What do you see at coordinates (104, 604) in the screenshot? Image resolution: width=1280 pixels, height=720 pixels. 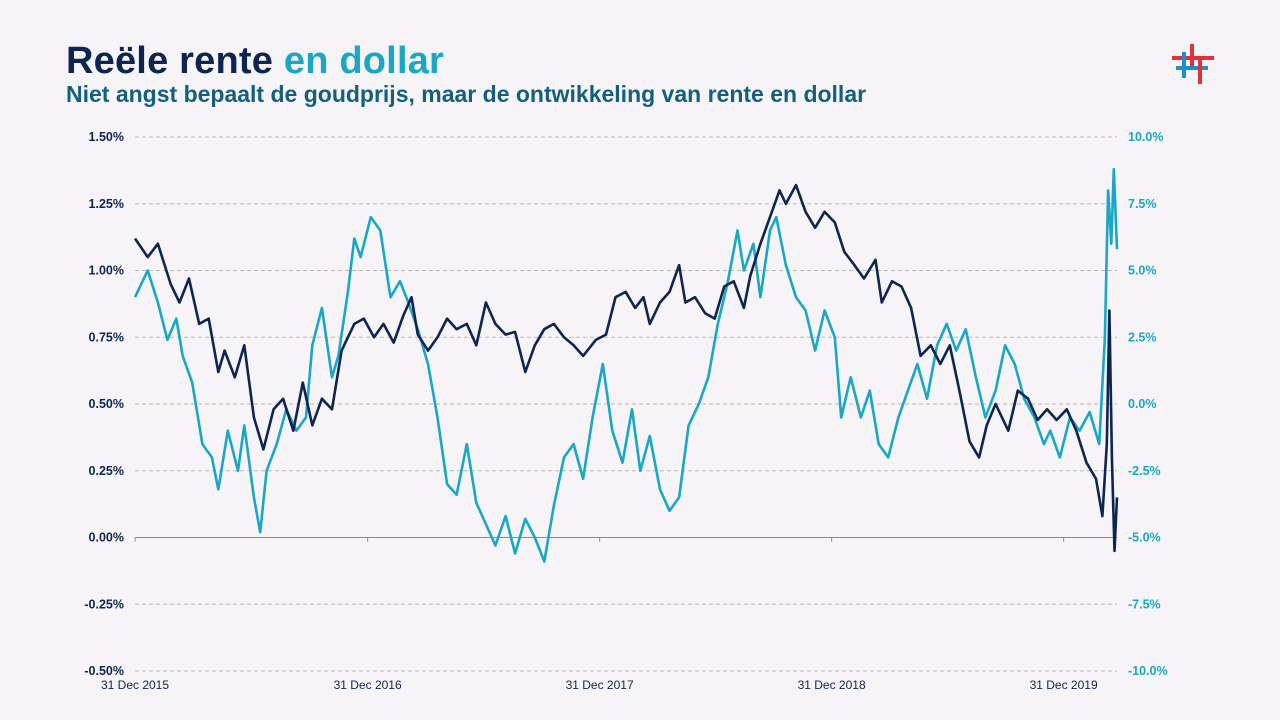 I see `y-left-tick-label: -0.25%` at bounding box center [104, 604].